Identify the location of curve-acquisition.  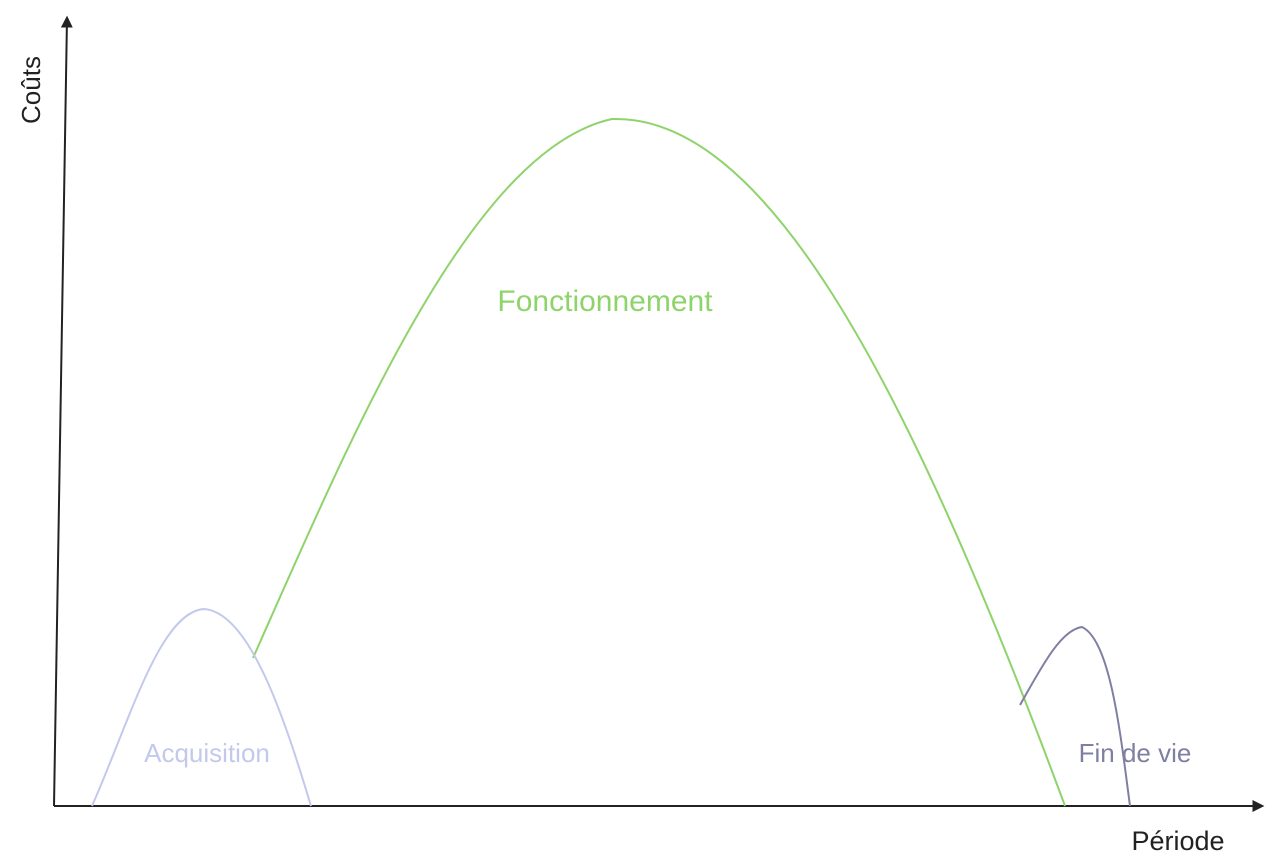
(201, 707).